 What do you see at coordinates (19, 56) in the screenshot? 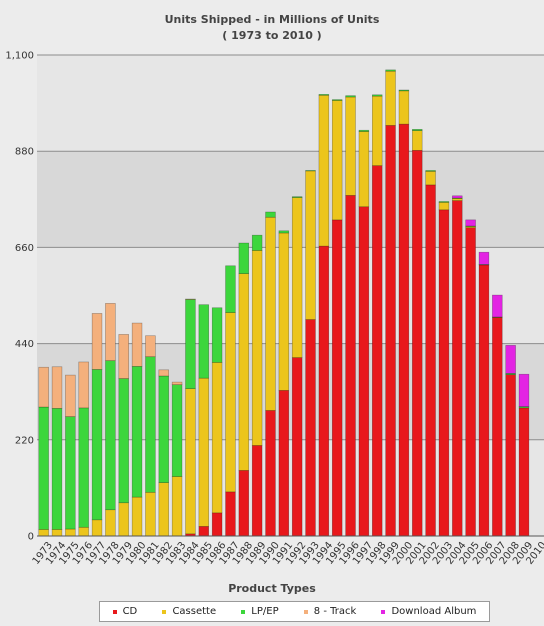
I see `y-tick-label: 1,100` at bounding box center [19, 56].